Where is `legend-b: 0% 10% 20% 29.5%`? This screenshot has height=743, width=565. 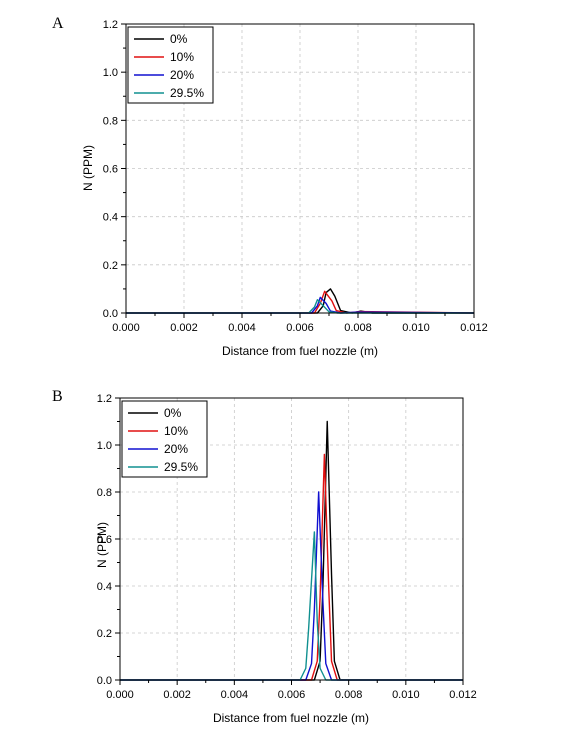
legend-b: 0% 10% 20% 29.5% is located at coordinates (164, 439).